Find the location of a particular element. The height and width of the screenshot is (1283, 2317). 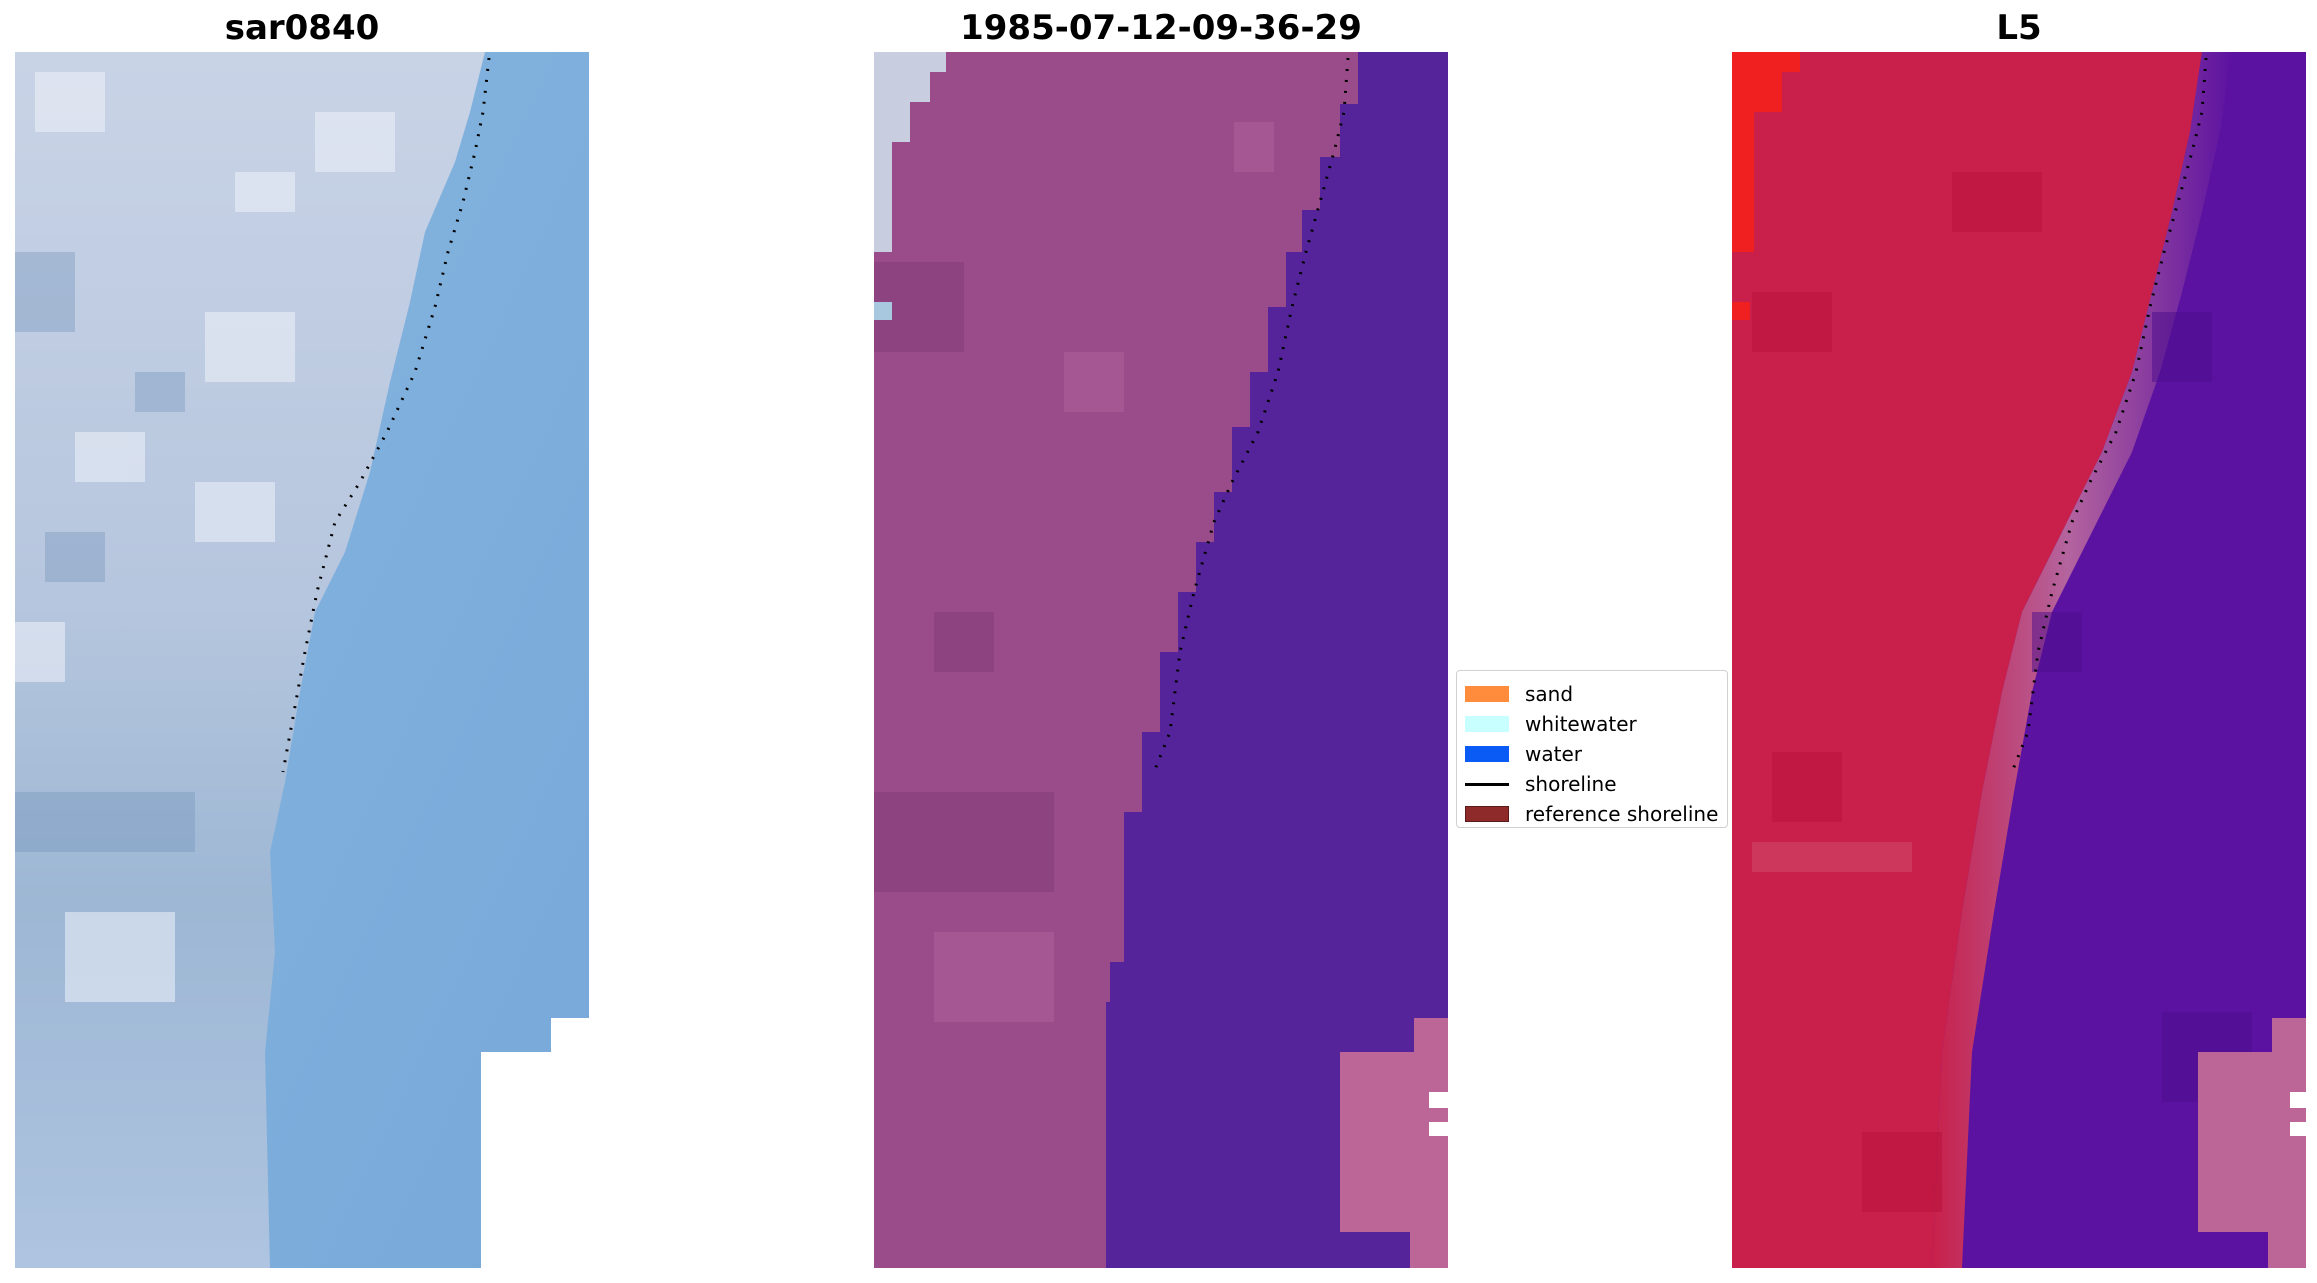

legend-label: sand is located at coordinates (1549, 694).